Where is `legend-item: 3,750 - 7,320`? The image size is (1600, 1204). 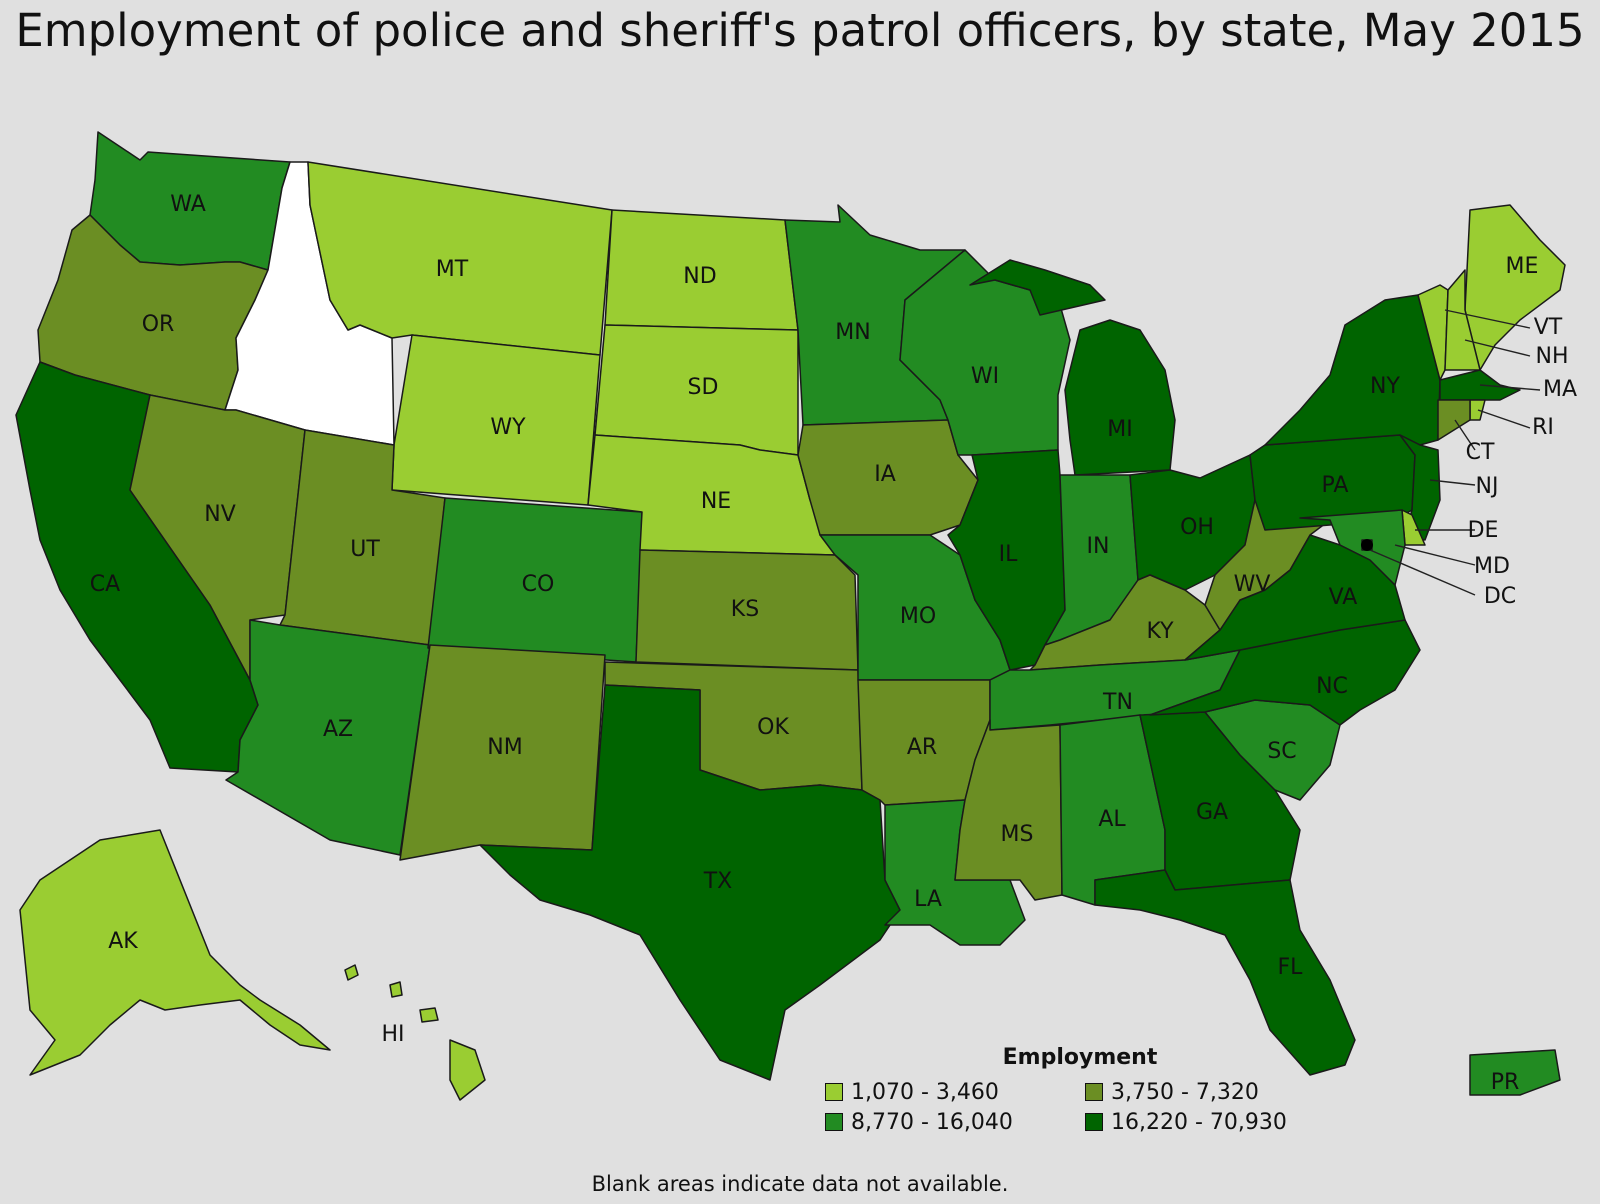 legend-item: 3,750 - 7,320 is located at coordinates (1210, 1092).